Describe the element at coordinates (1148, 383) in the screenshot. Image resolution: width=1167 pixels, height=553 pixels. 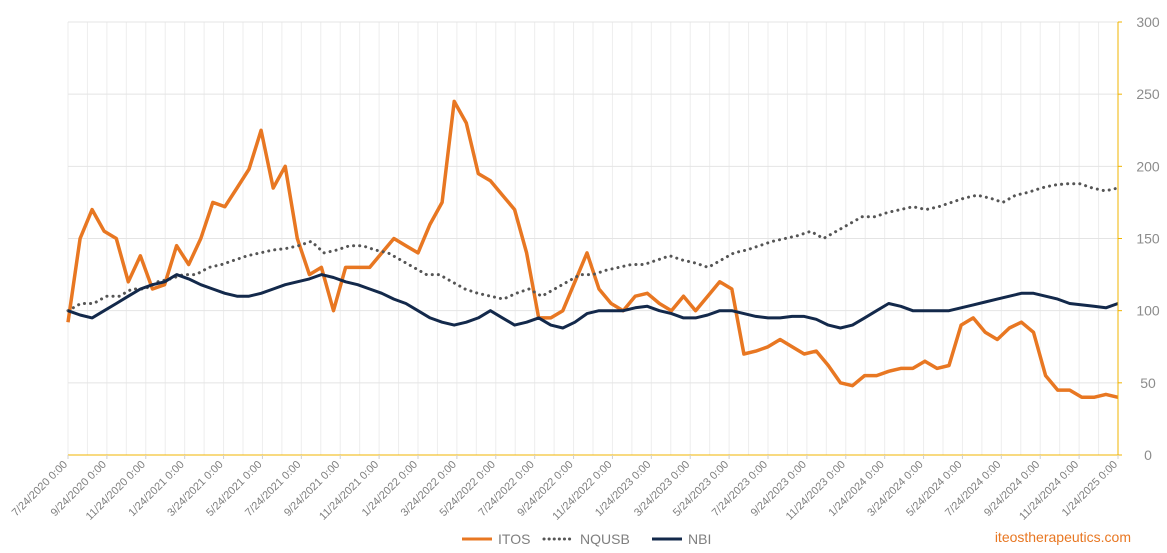
I see `y-tick-label: 50` at that location.